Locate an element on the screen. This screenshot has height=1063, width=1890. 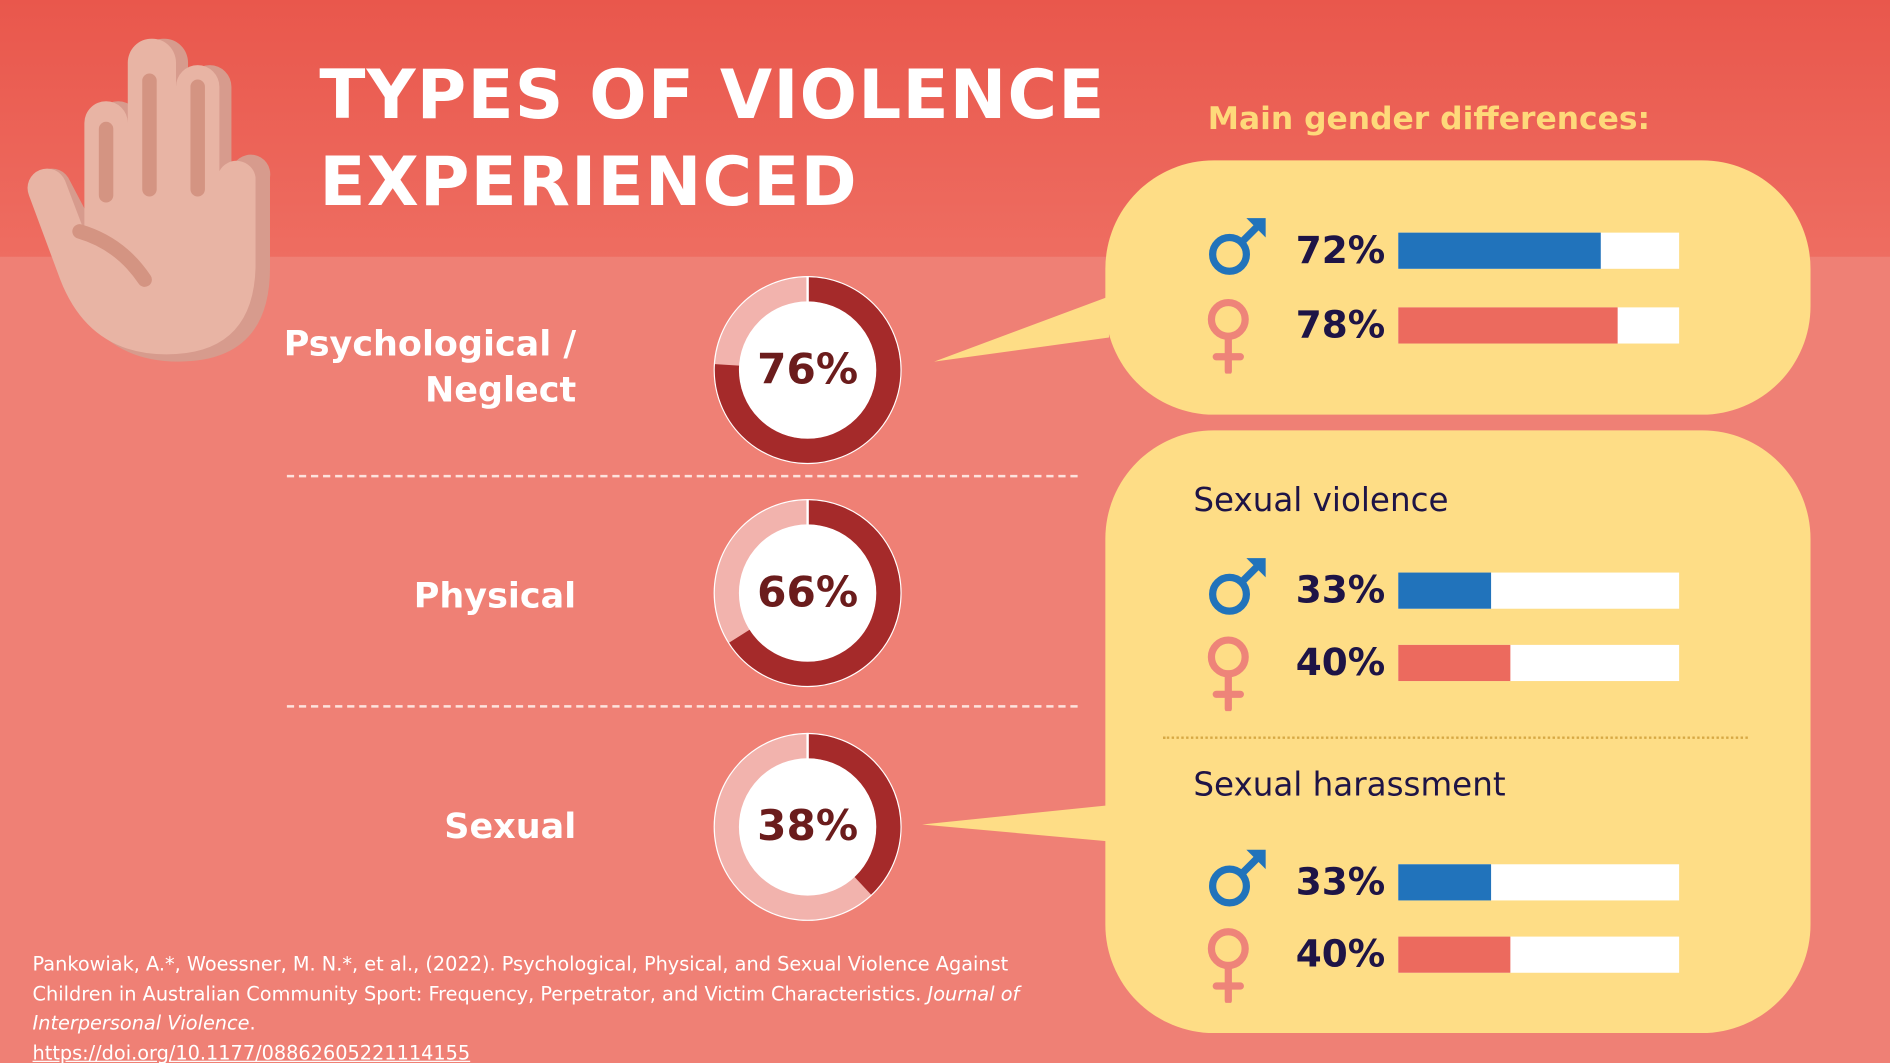
citation-journal: Journal of Interpersonal Violence is located at coordinates (526, 1008).